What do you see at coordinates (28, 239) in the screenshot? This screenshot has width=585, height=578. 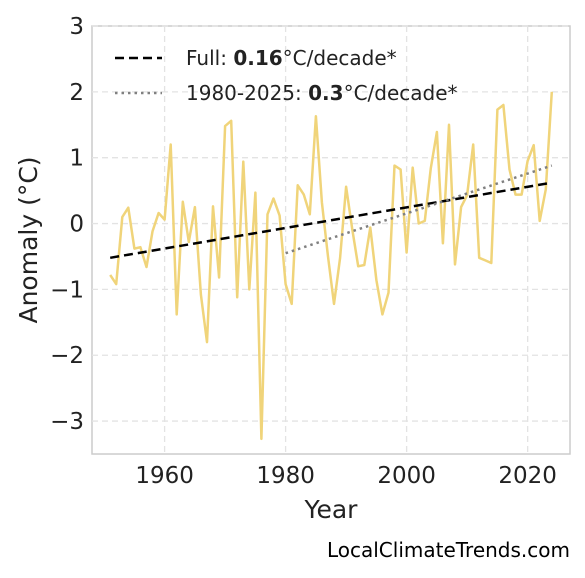 I see `y-axis-title: Anomaly (°C)` at bounding box center [28, 239].